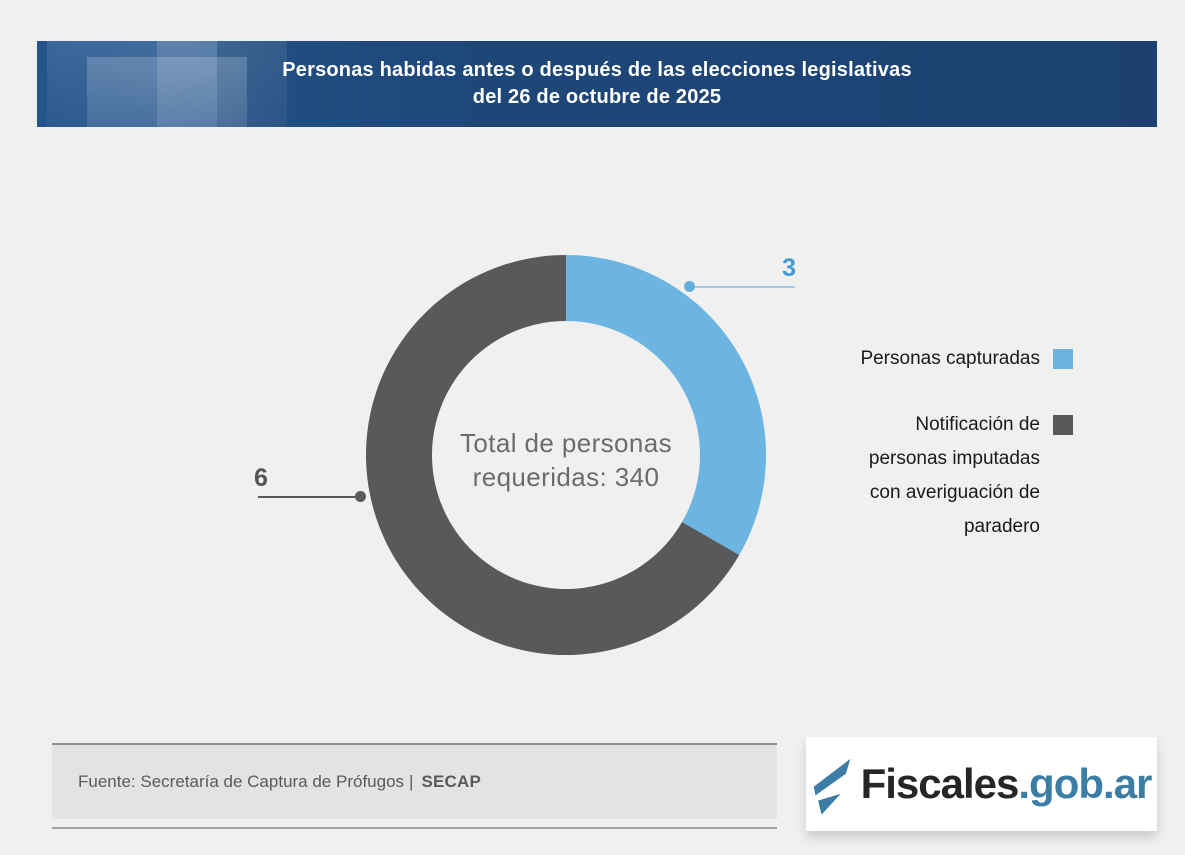 Image resolution: width=1185 pixels, height=855 pixels. Describe the element at coordinates (831, 786) in the screenshot. I see `fiscales-flag-icon` at that location.